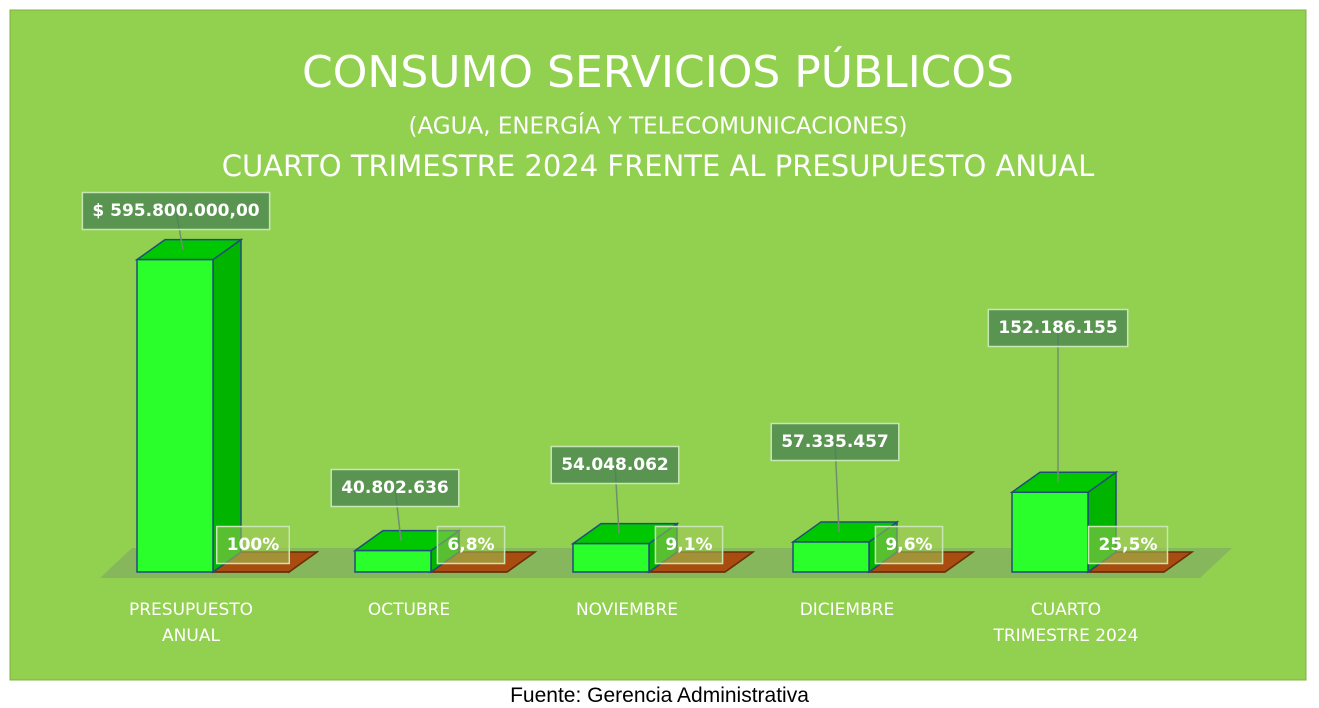 The width and height of the screenshot is (1319, 708). I want to click on data-label: 152.186.155, so click(1057, 328).